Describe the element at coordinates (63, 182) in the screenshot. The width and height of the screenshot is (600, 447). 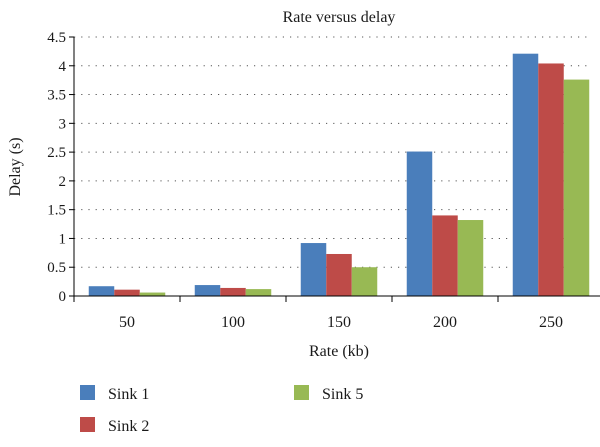
I see `y-tick-label: 2` at that location.